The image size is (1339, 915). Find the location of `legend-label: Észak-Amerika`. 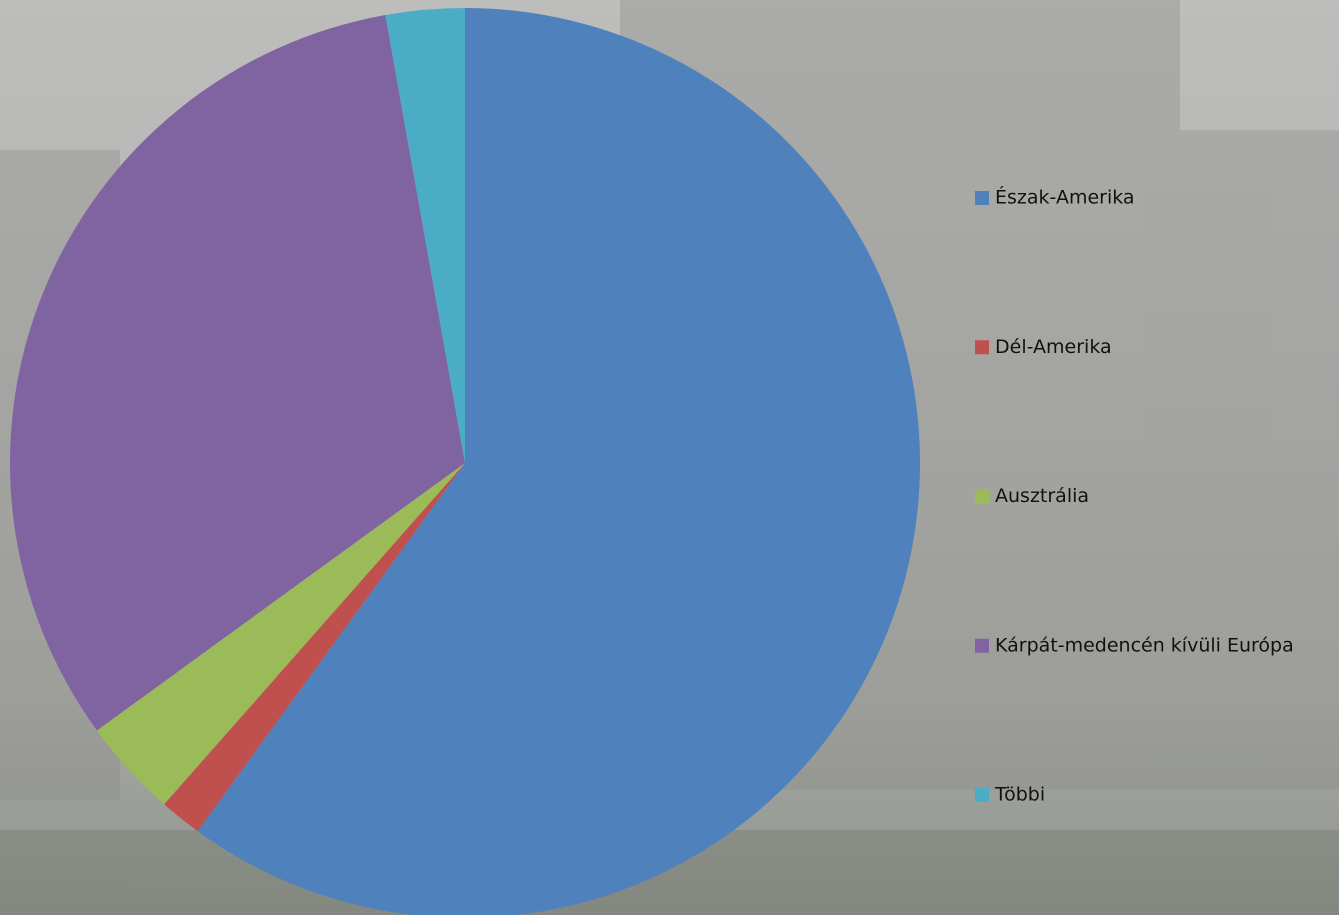

legend-label: Észak-Amerika is located at coordinates (1065, 197).